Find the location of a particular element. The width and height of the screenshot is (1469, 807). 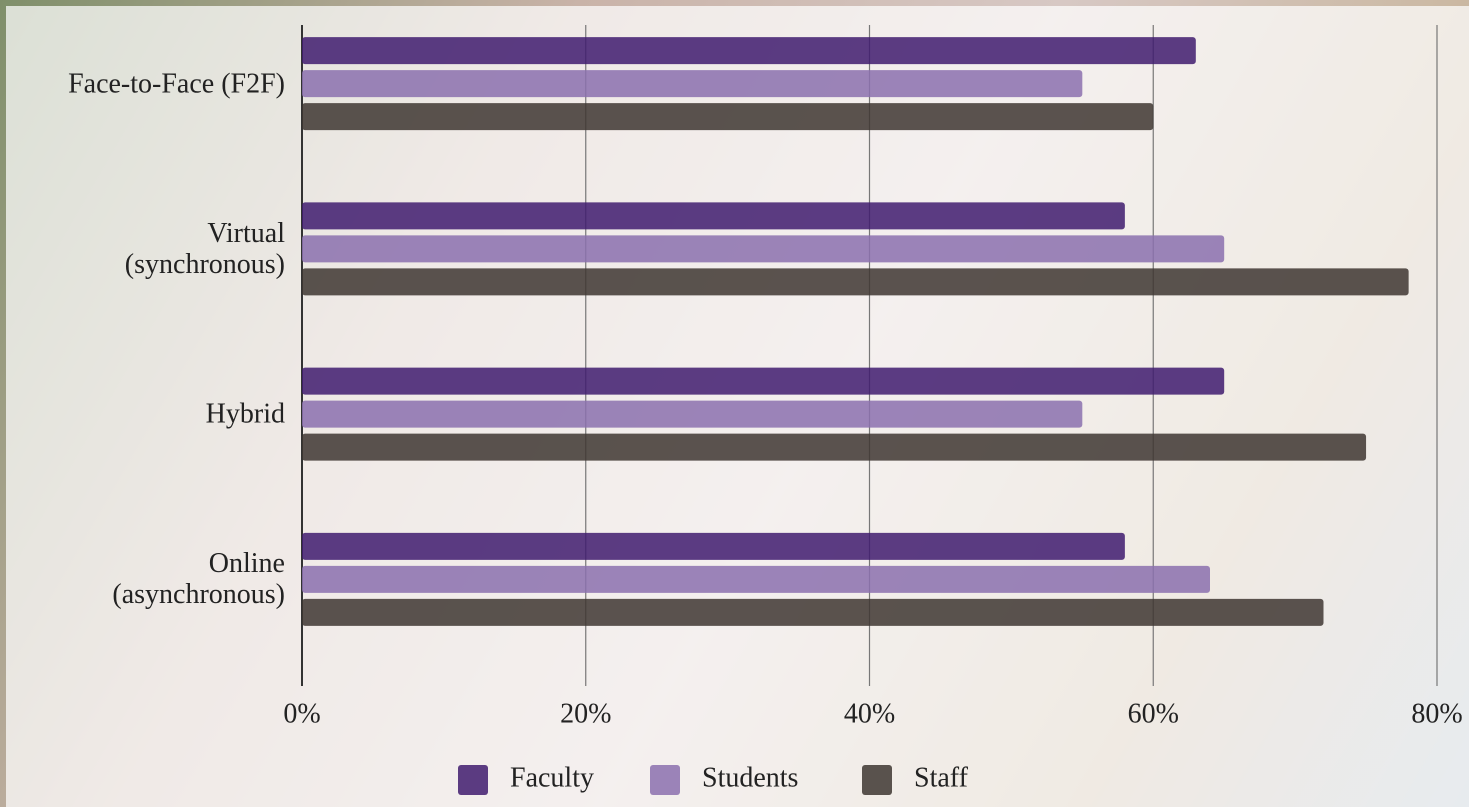

y-tick-label: Face-to-Face (F2F) is located at coordinates (176, 84).